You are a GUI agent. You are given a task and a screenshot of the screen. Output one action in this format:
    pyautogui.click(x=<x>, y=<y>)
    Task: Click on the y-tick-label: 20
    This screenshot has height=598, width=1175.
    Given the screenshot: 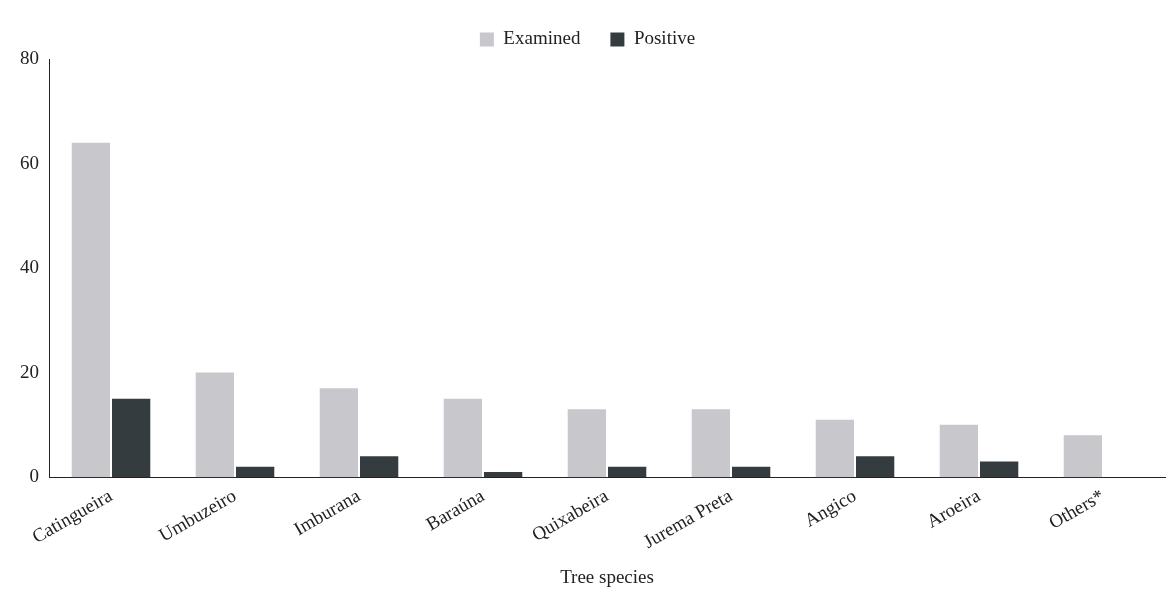 What is the action you would take?
    pyautogui.click(x=29, y=371)
    